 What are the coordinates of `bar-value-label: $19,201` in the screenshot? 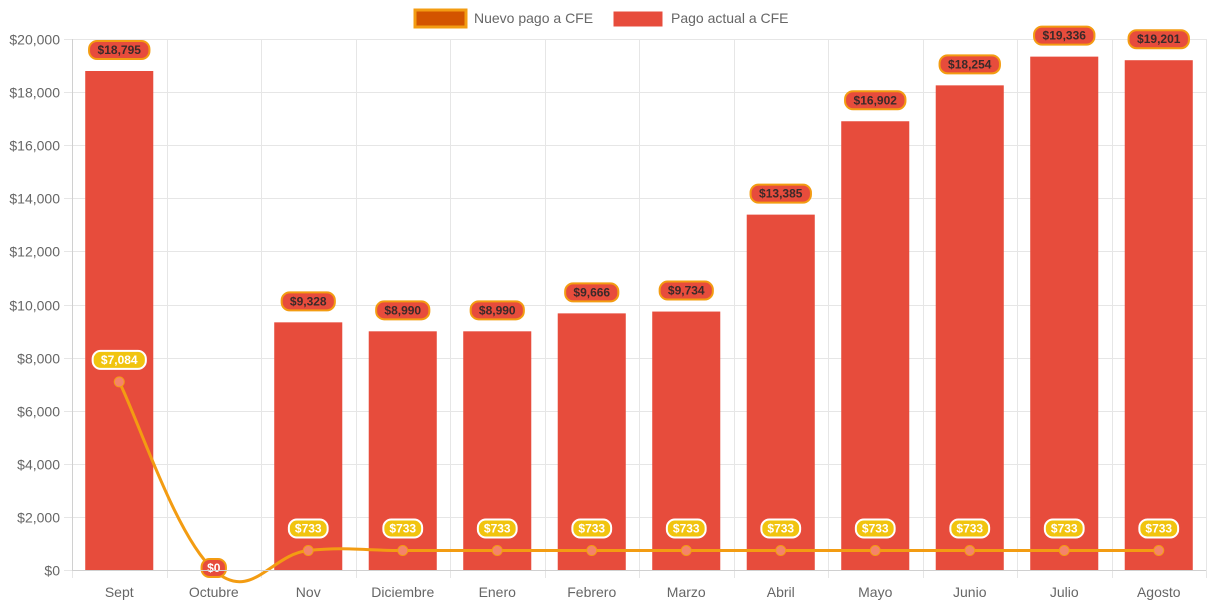 It's located at (1158, 39).